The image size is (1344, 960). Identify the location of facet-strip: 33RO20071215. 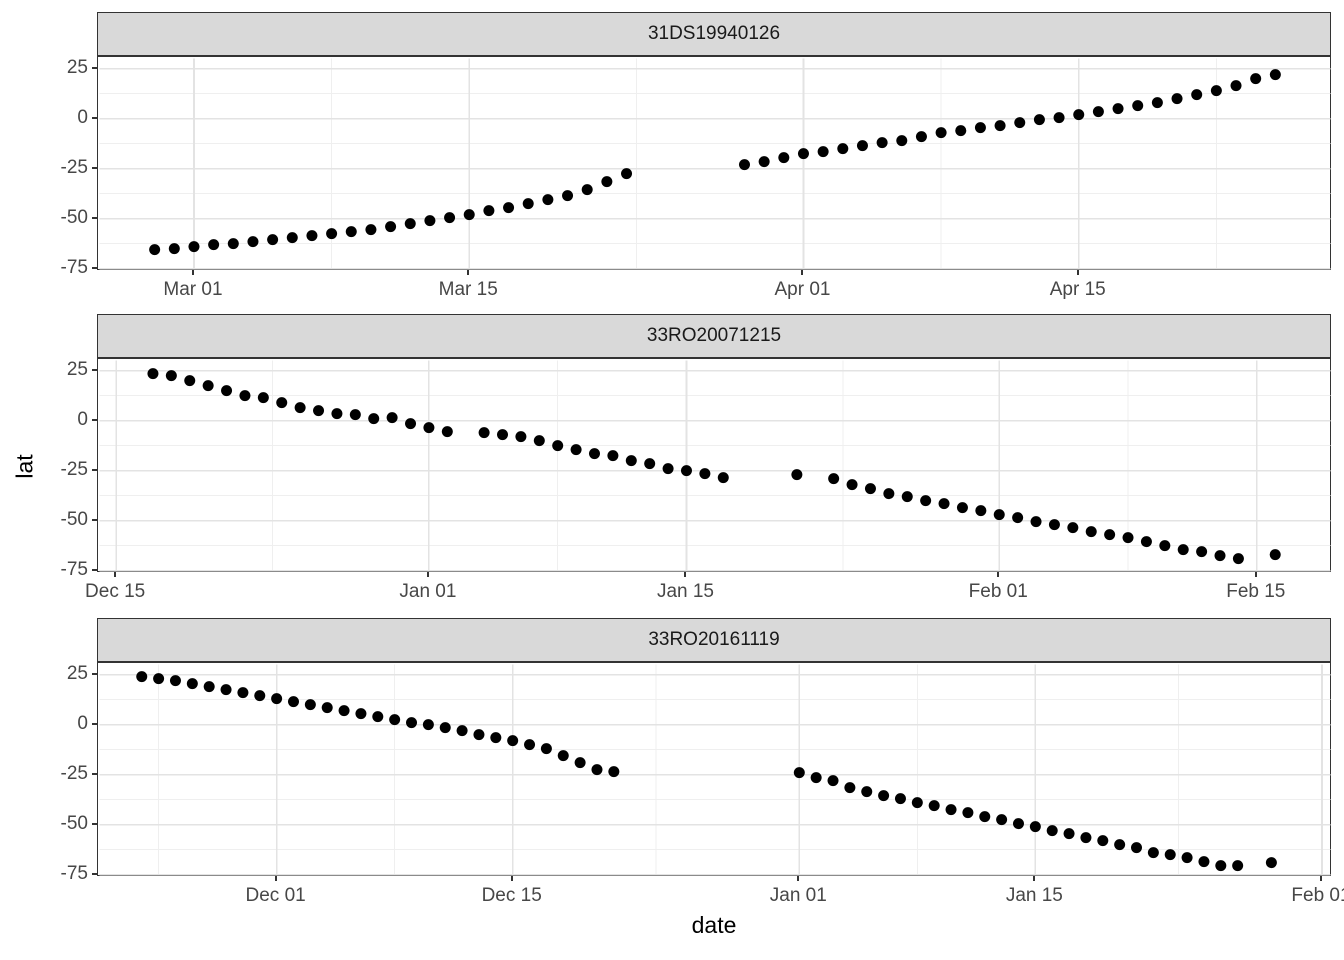
(714, 336).